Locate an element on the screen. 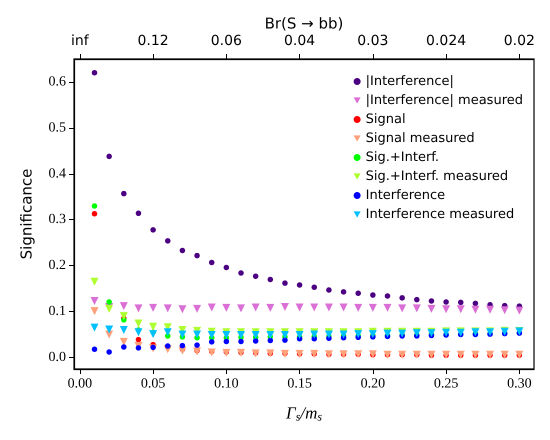 The width and height of the screenshot is (550, 440). text: 0.024 is located at coordinates (446, 41).